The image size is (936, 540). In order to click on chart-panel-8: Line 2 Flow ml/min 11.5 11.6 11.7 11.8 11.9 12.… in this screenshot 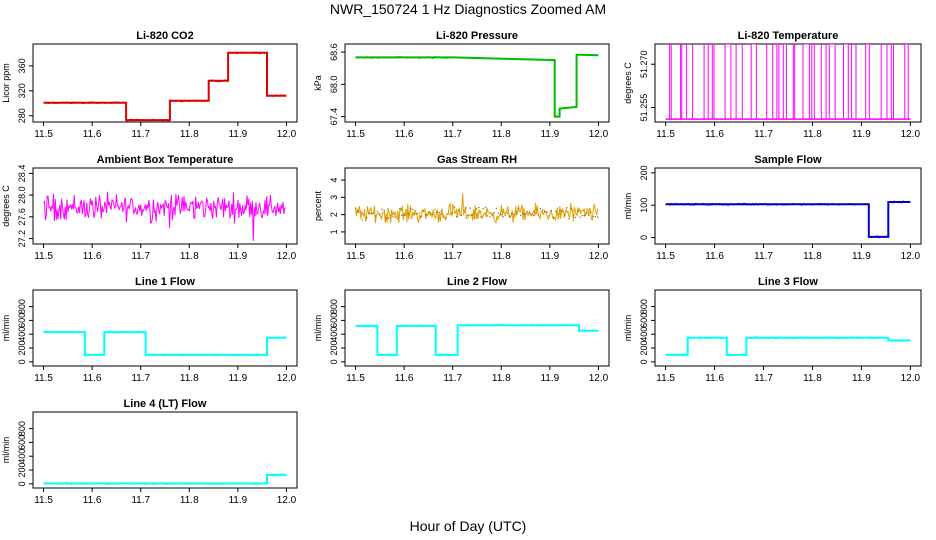, I will do `click(461, 330)`.